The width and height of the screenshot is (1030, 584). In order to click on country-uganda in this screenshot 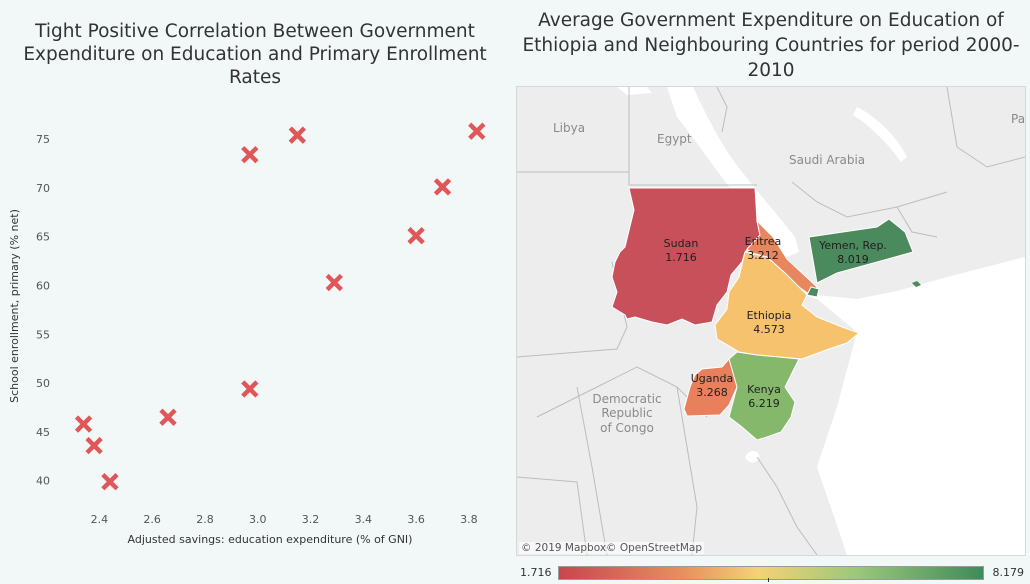, I will do `click(711, 387)`.